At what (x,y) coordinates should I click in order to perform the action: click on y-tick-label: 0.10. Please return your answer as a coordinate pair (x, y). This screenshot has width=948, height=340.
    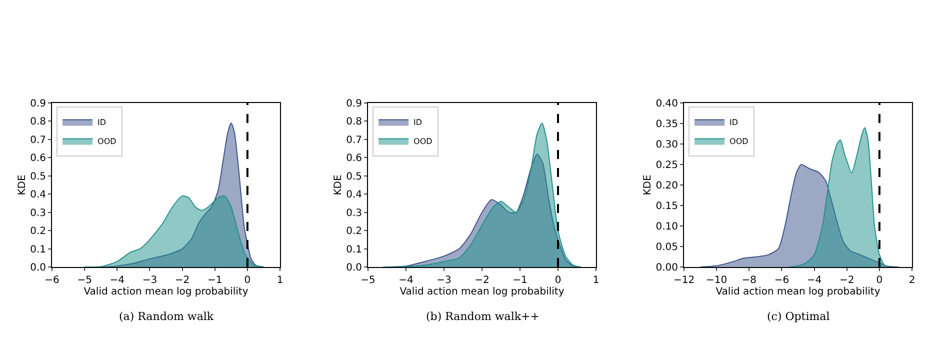
    Looking at the image, I should click on (667, 227).